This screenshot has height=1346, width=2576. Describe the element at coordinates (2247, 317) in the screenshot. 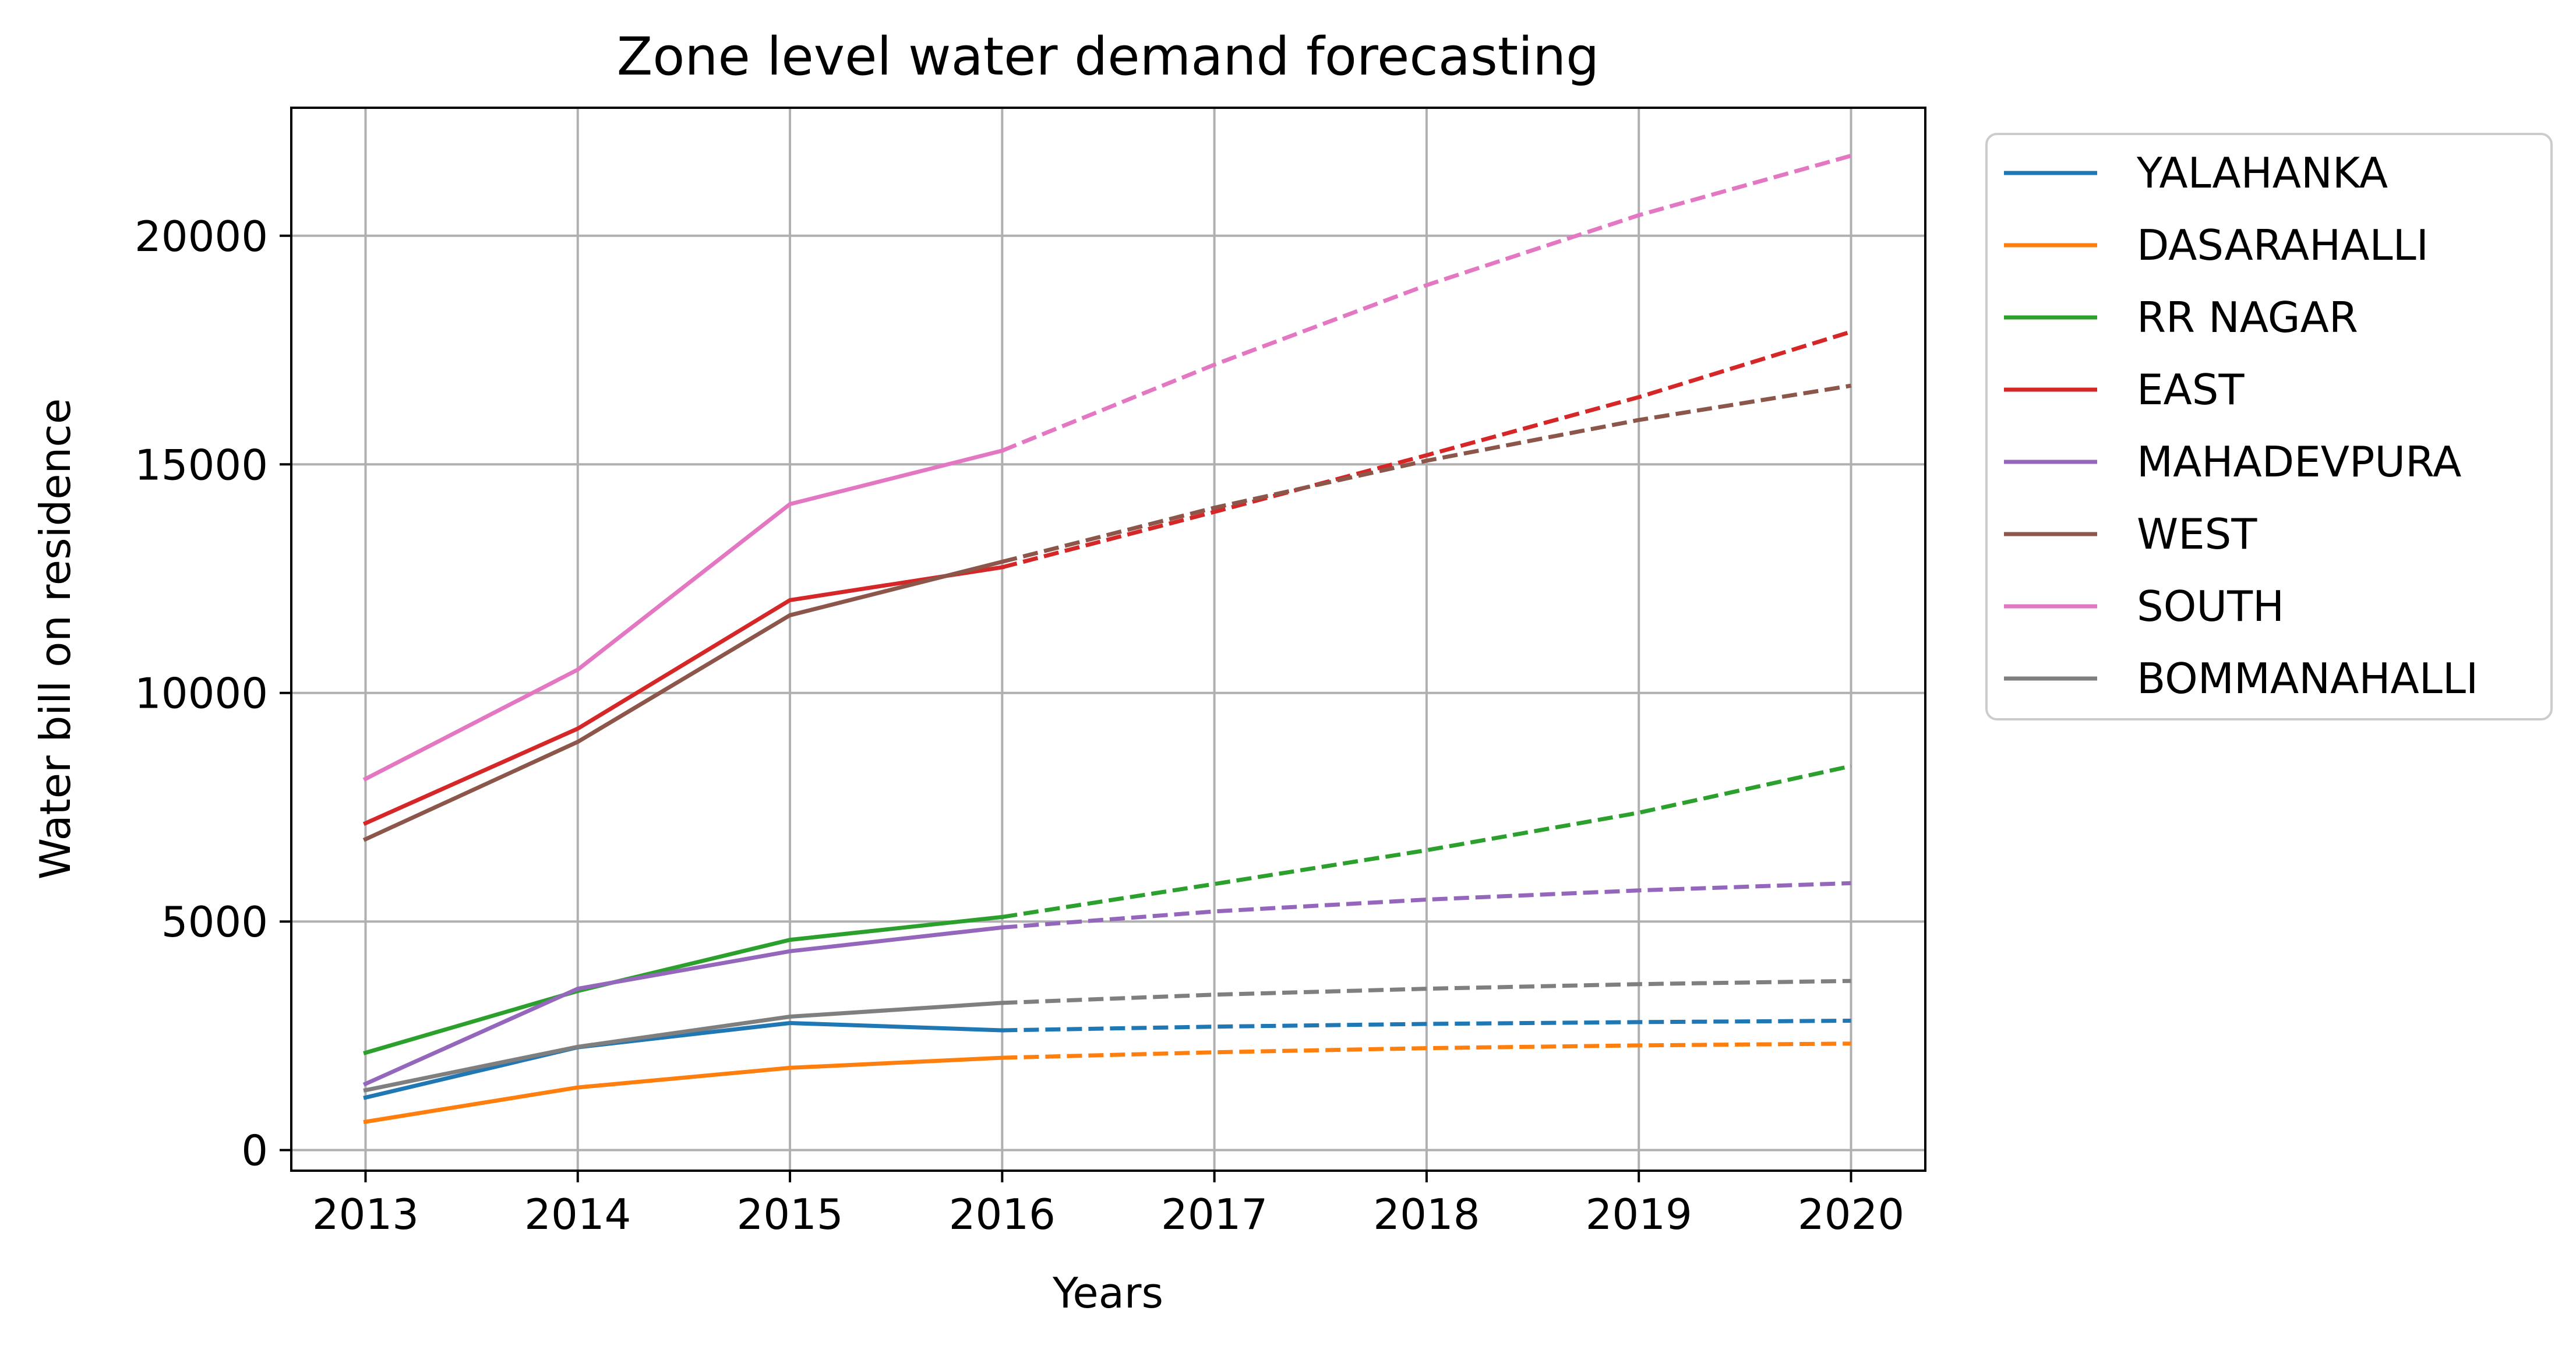

I see `legend-label-rr-nagar: RR NAGAR` at that location.